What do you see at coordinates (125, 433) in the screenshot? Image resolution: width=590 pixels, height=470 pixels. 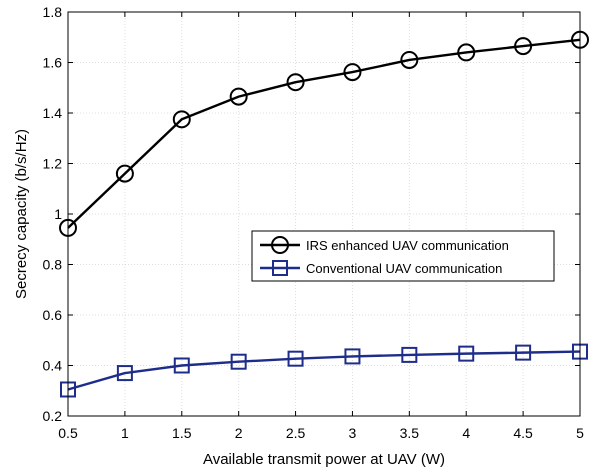 I see `x-tick-label: 1` at bounding box center [125, 433].